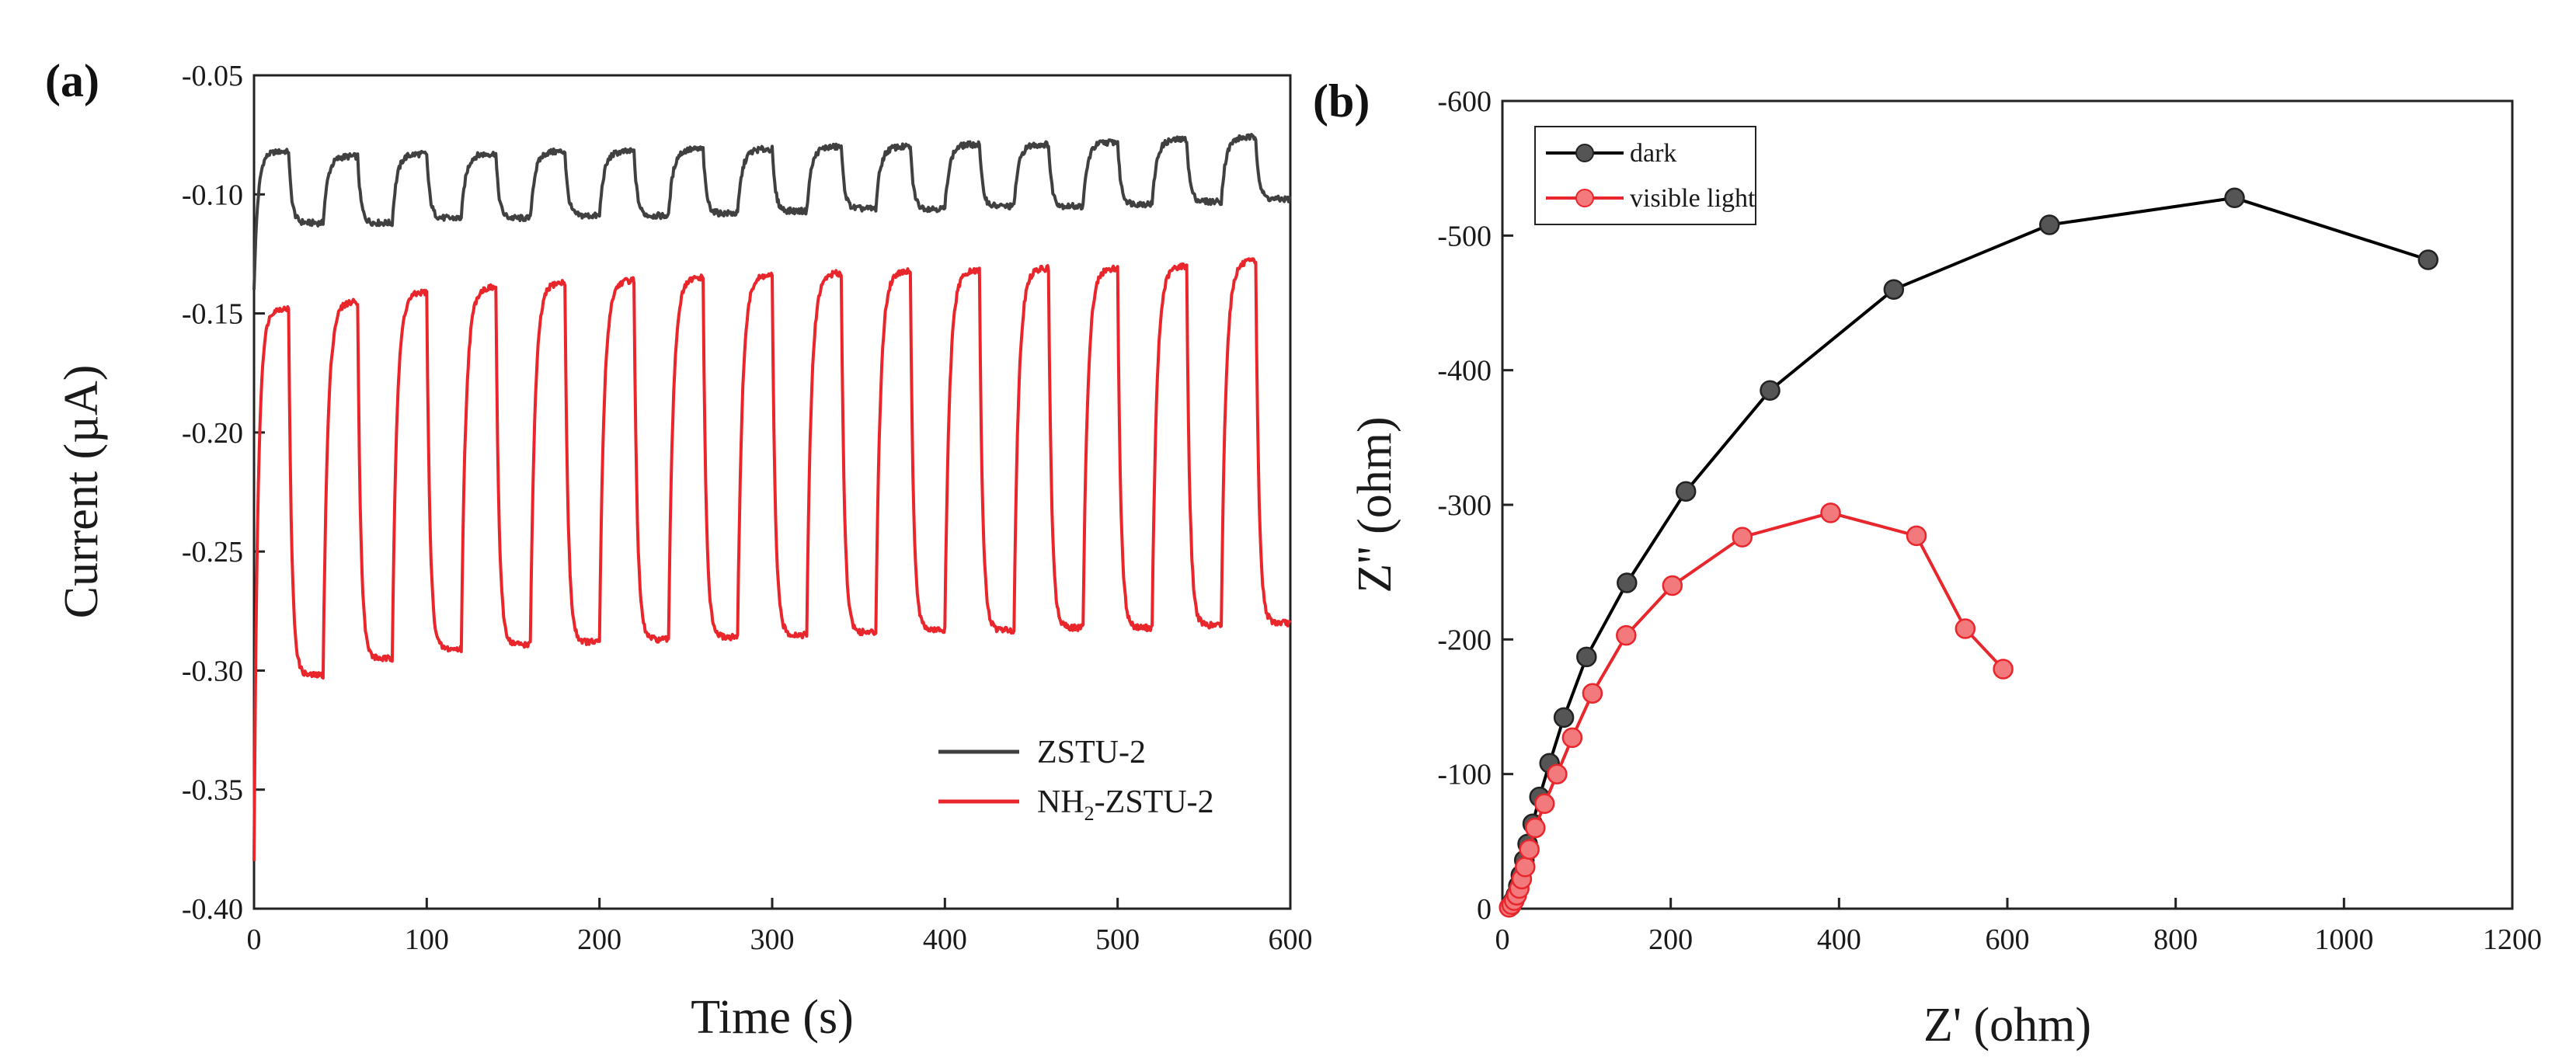 The width and height of the screenshot is (2576, 1064). I want to click on panel-b-xlabel: Z' (ohm), so click(2007, 1026).